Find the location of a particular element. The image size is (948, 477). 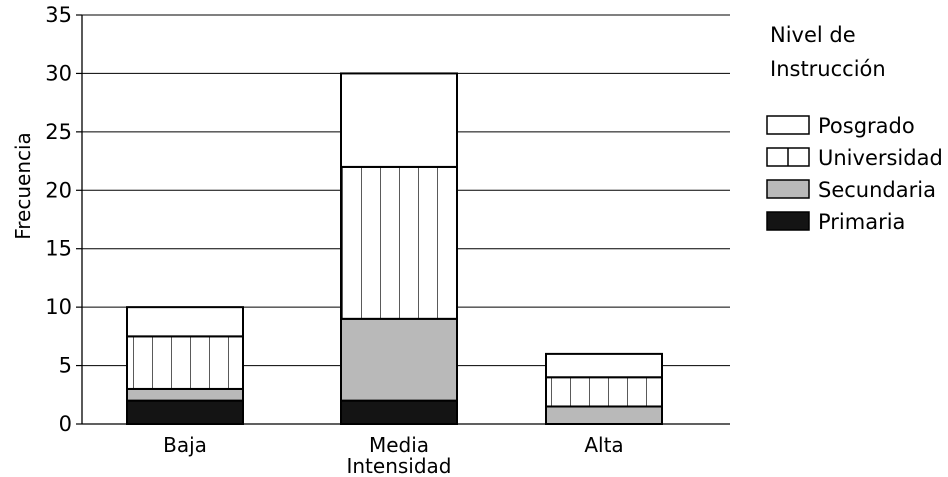

legend-label: Primaria is located at coordinates (861, 222).